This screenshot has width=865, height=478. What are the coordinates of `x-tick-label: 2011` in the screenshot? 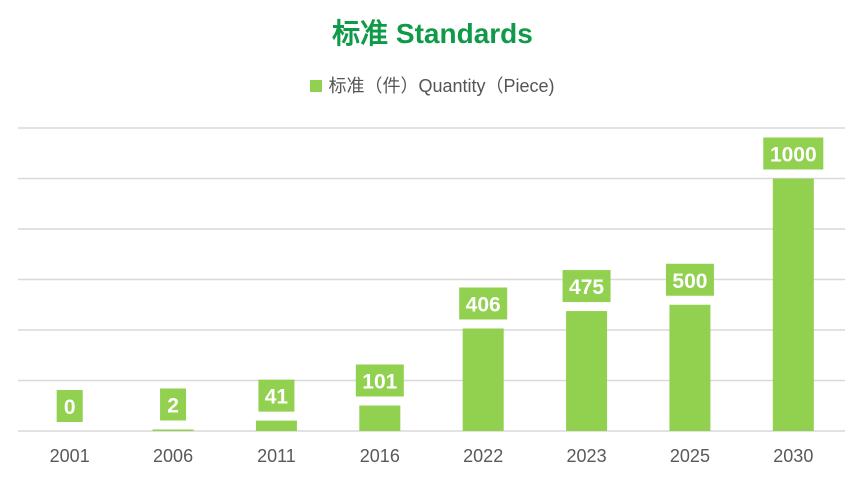 It's located at (276, 456).